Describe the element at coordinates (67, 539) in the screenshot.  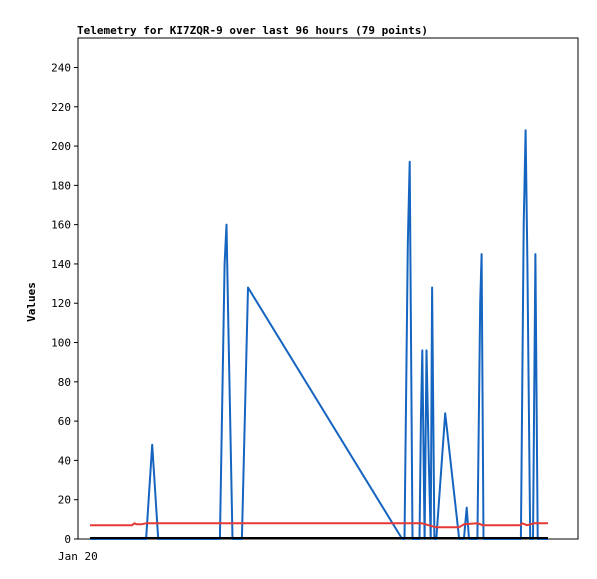
I see `y-tick-label: 0` at that location.